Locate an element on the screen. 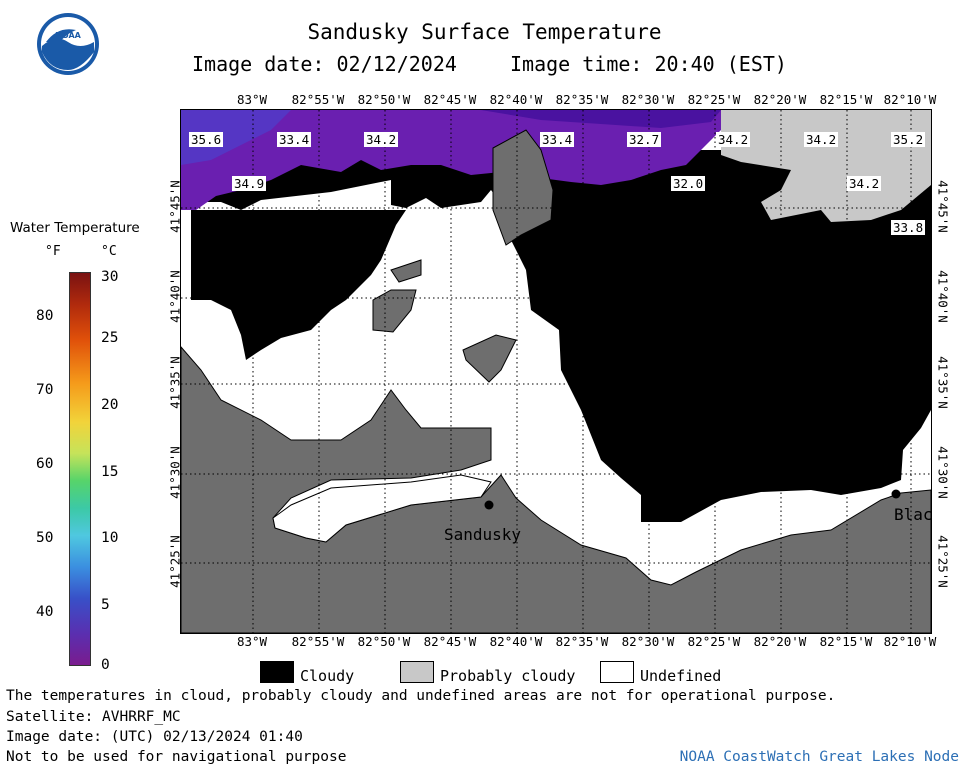  temperature-value: 33.8 is located at coordinates (908, 227).